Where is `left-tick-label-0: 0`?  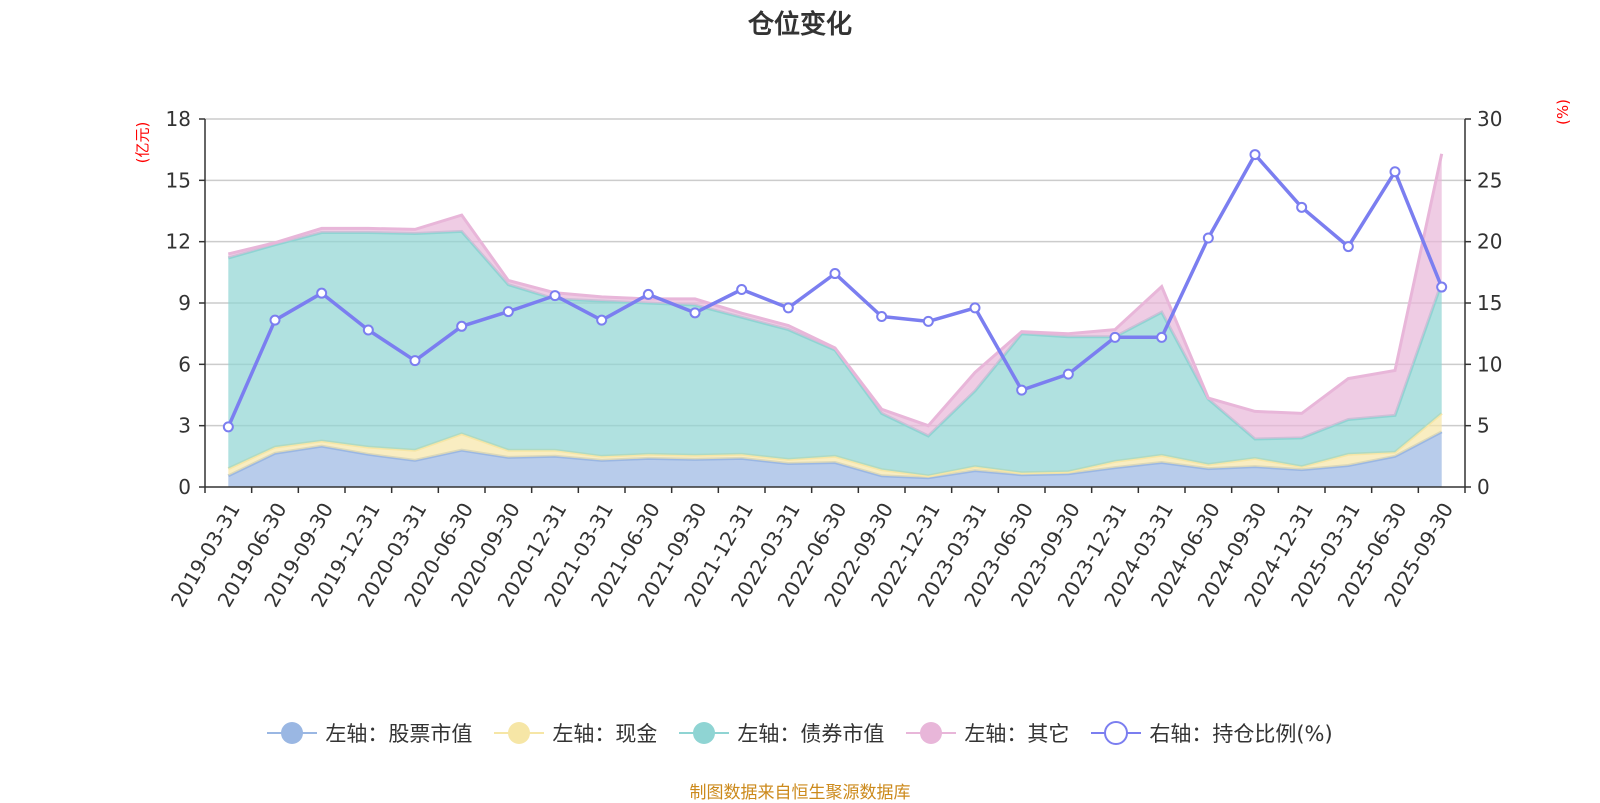 left-tick-label-0: 0 is located at coordinates (184, 487).